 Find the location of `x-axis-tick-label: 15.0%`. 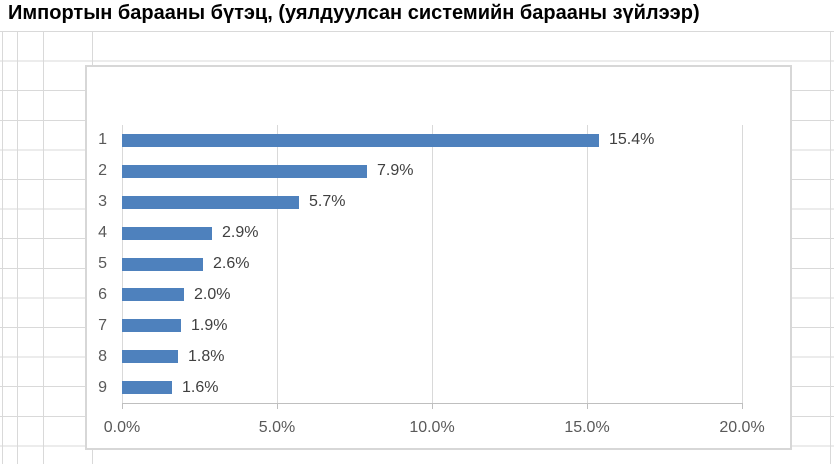

x-axis-tick-label: 15.0% is located at coordinates (587, 427).